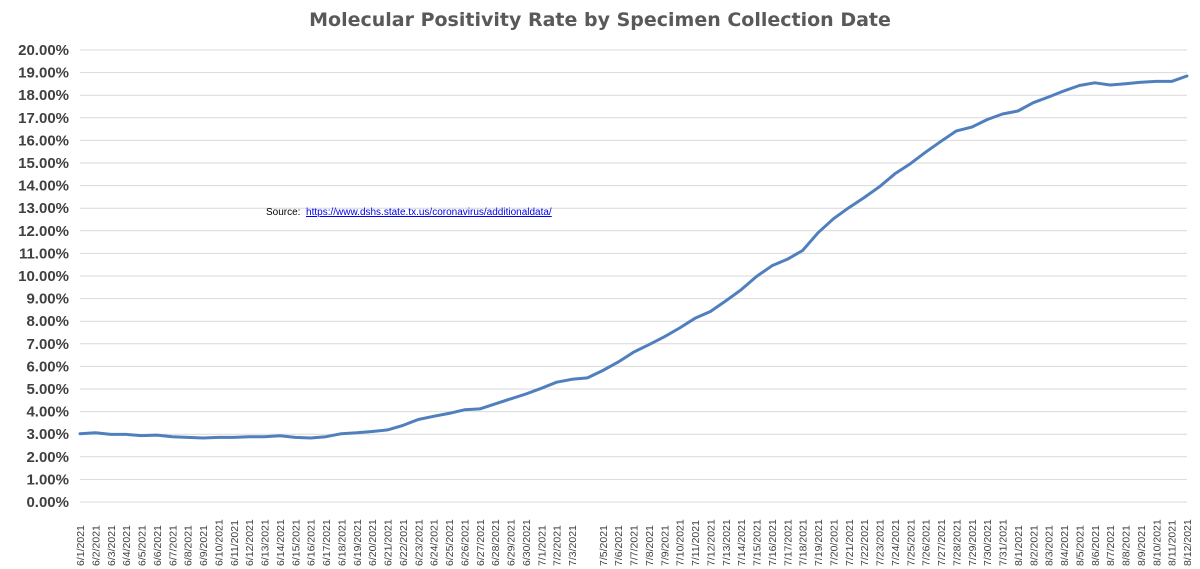  What do you see at coordinates (281, 542) in the screenshot?
I see `x-tick-label: 6/14/2021` at bounding box center [281, 542].